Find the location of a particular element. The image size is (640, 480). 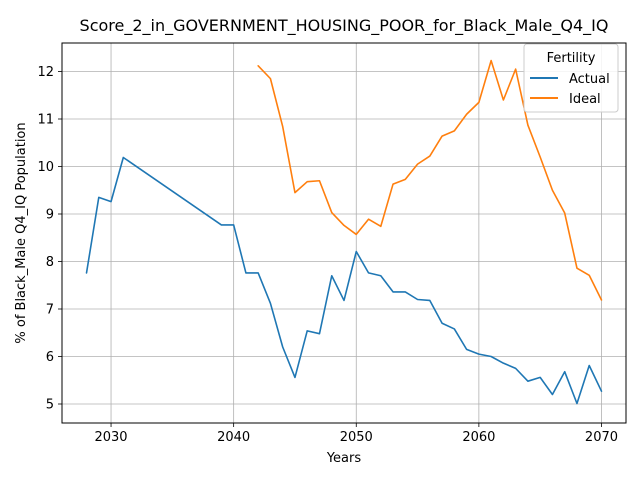

legend: Fertility Actual Ideal is located at coordinates (571, 78).